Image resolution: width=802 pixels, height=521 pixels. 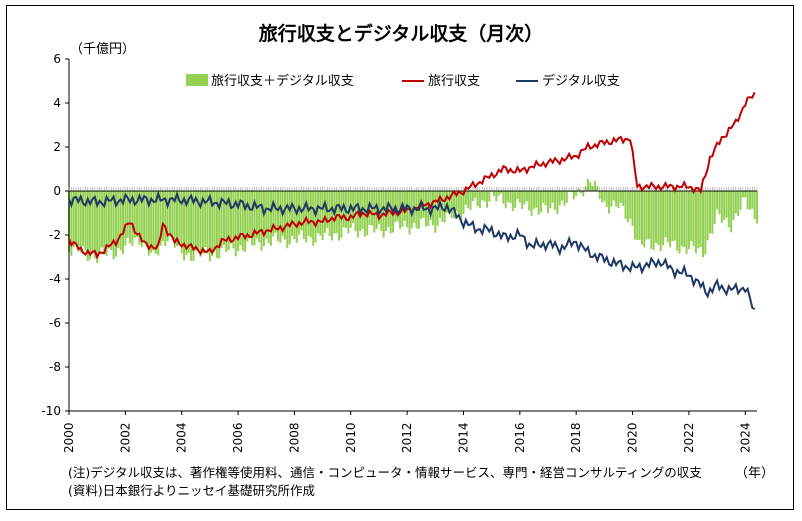 What do you see at coordinates (351, 437) in the screenshot?
I see `x-tick-label: 2010` at bounding box center [351, 437].